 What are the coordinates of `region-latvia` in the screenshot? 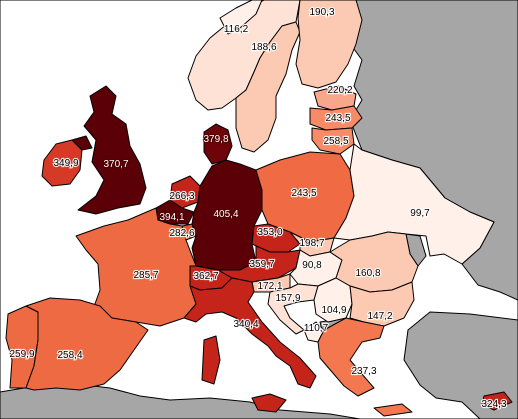 It's located at (336, 118).